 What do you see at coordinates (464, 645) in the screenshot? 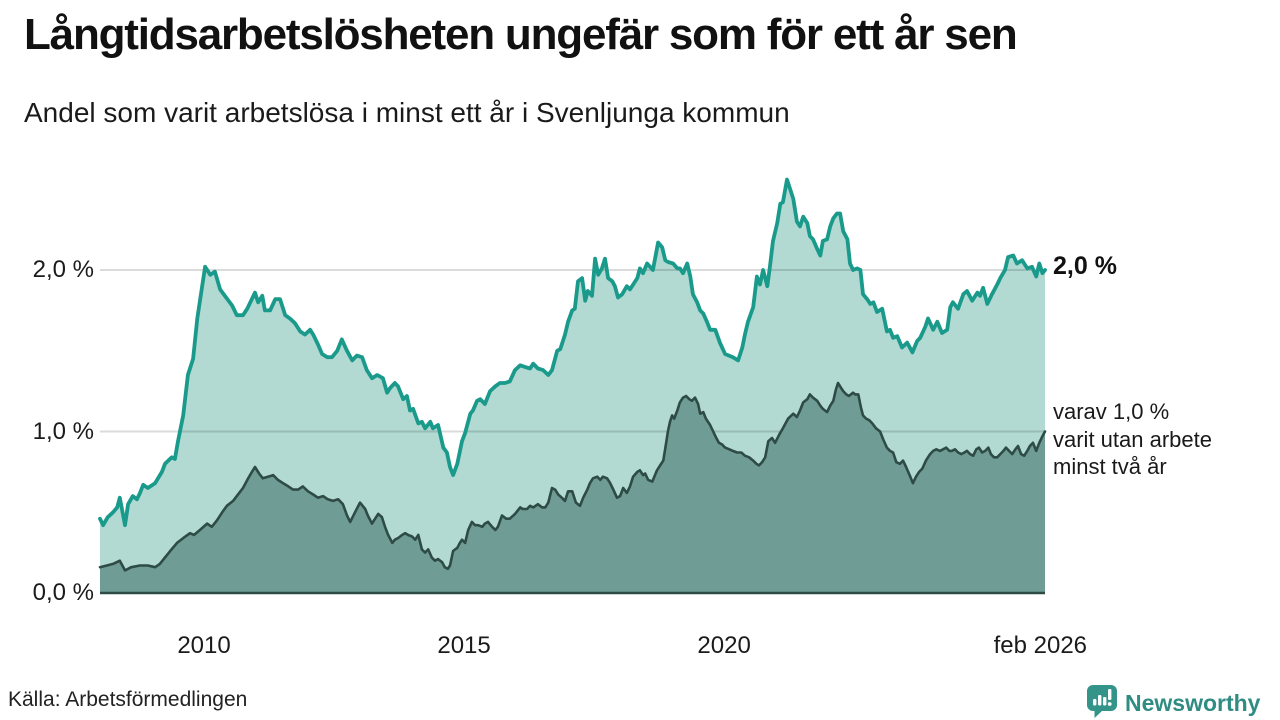
I see `x-tick-label: 2015` at bounding box center [464, 645].